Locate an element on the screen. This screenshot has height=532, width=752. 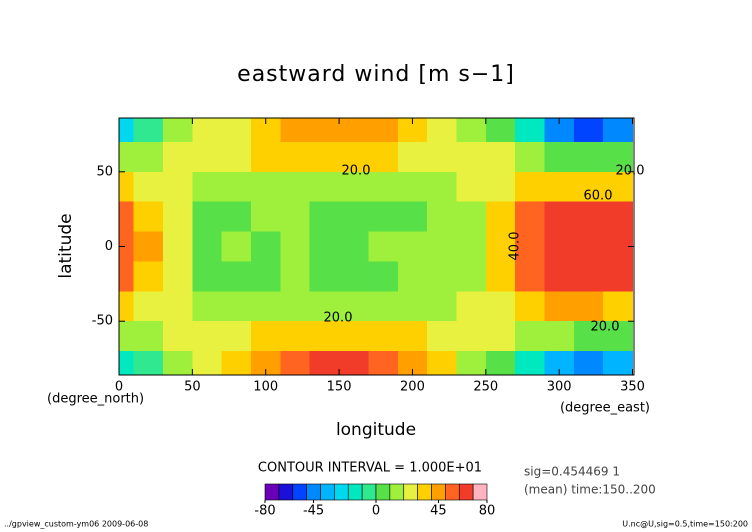
x-tick-label: 250 is located at coordinates (485, 387).